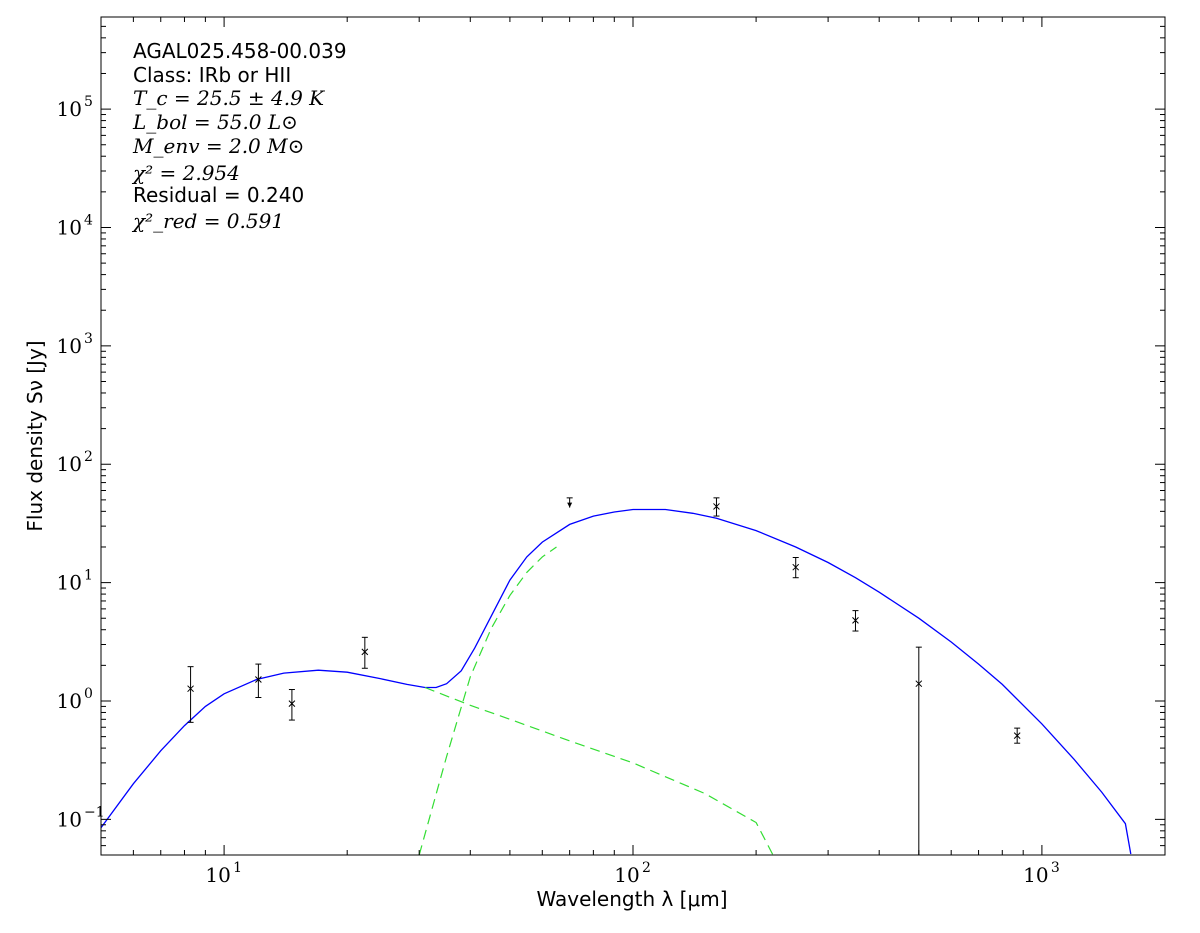 The height and width of the screenshot is (933, 1200). Describe the element at coordinates (229, 98) in the screenshot. I see `temperature-label: T_c = 25.5 ± 4.9 K` at that location.